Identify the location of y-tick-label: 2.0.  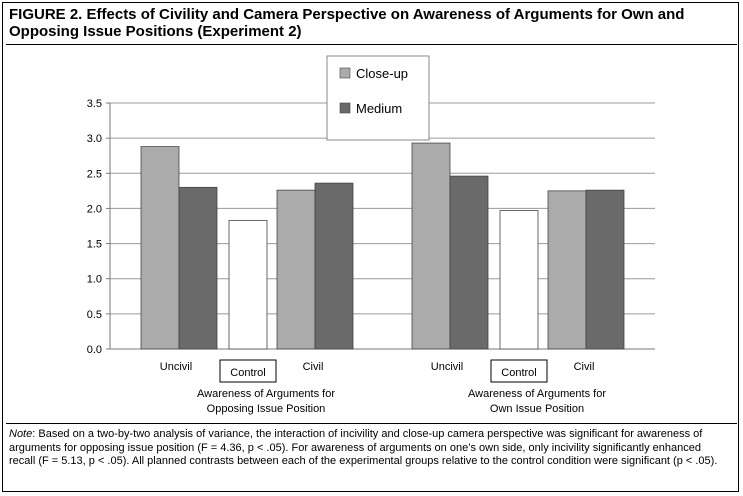
(94, 209).